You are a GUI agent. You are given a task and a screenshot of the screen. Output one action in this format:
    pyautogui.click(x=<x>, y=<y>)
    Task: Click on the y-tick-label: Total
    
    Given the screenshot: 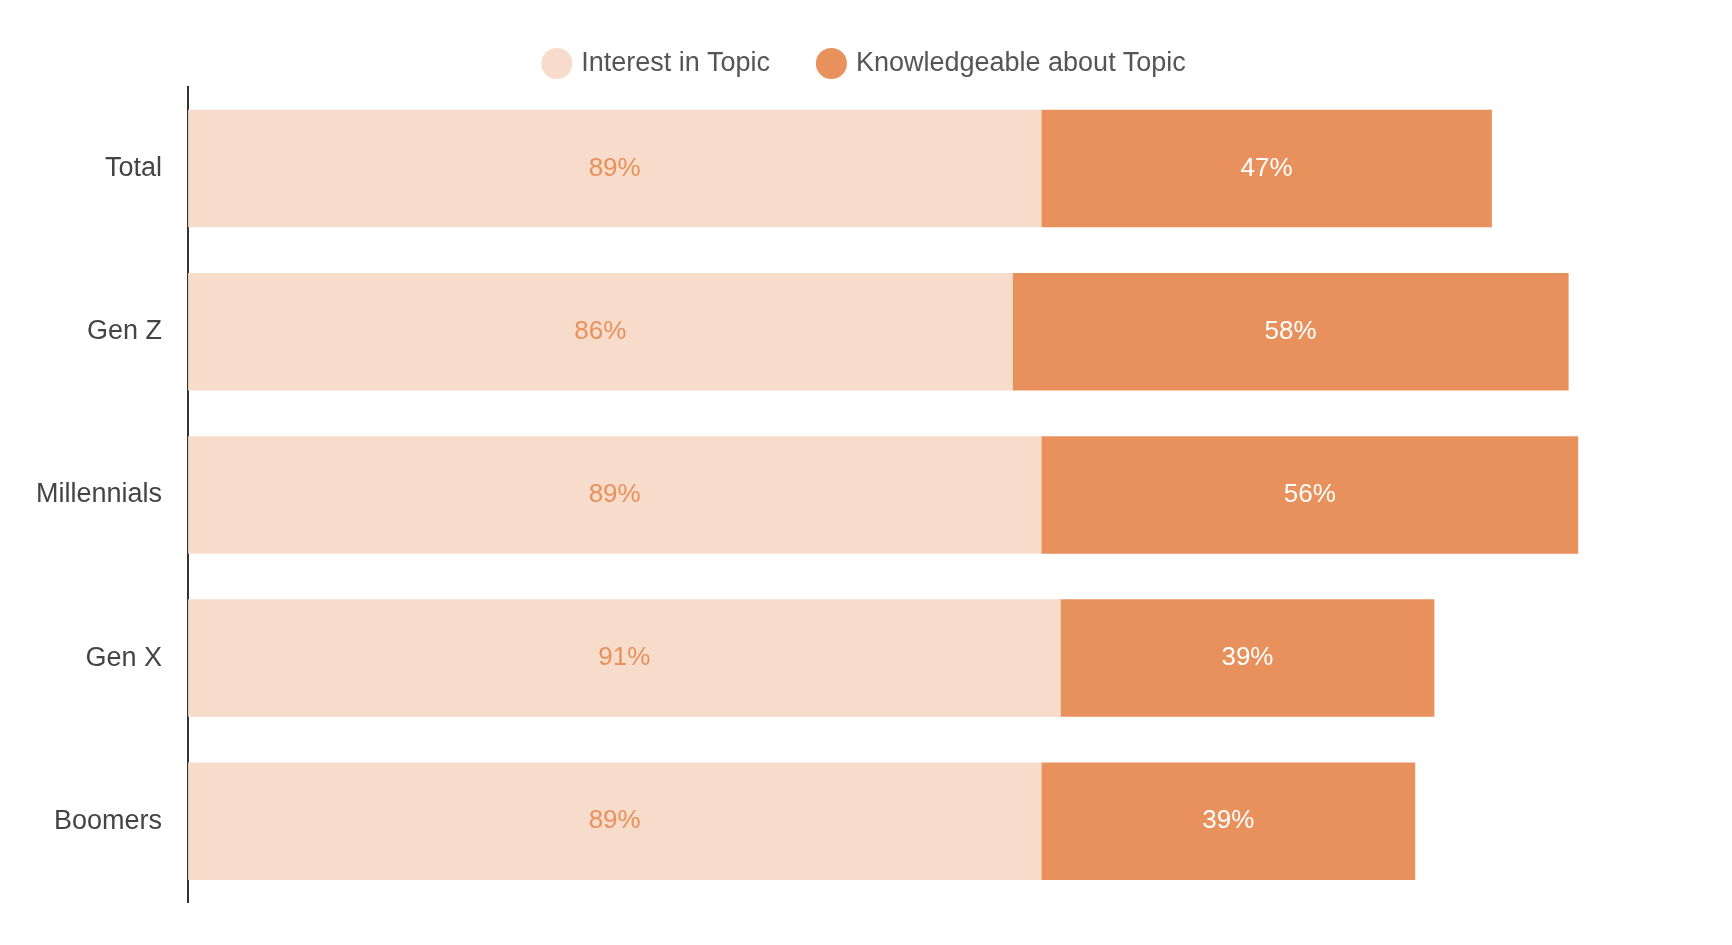 What is the action you would take?
    pyautogui.click(x=134, y=167)
    